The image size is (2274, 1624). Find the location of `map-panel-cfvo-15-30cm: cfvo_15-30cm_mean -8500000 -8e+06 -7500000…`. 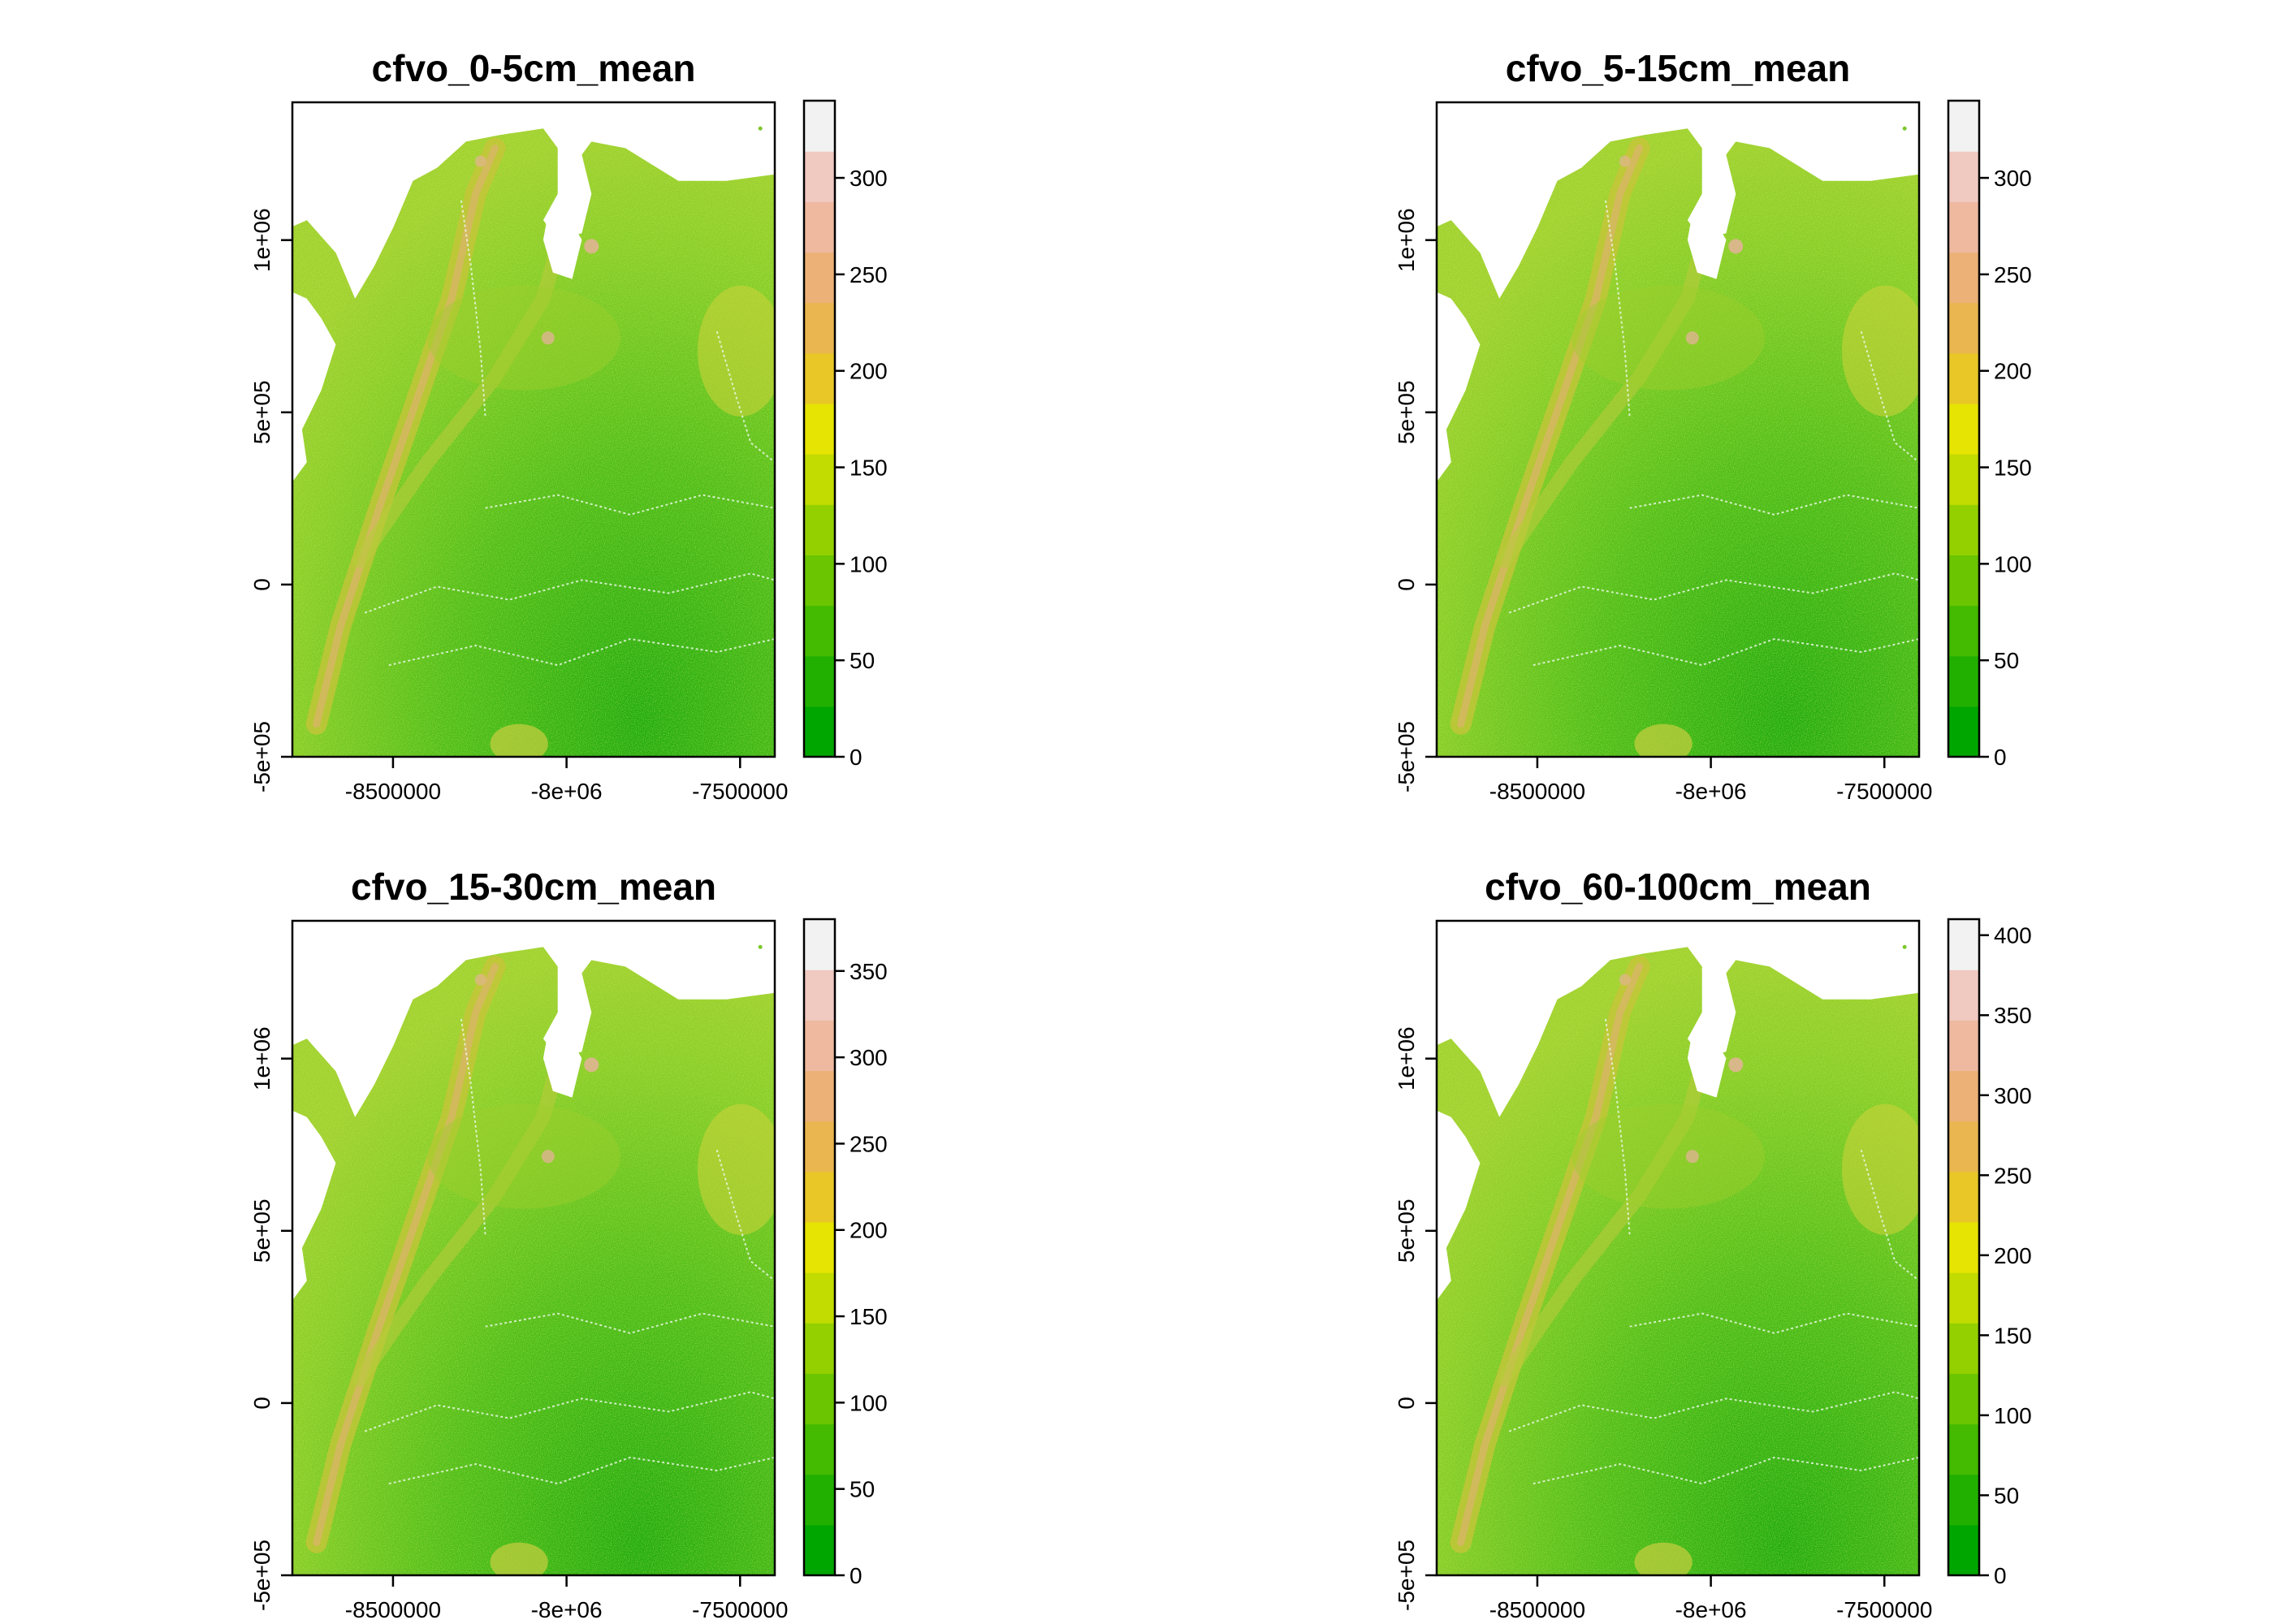

map-panel-cfvo-15-30cm: cfvo_15-30cm_mean -8500000 -8e+06 -7500000… is located at coordinates (568, 1244).